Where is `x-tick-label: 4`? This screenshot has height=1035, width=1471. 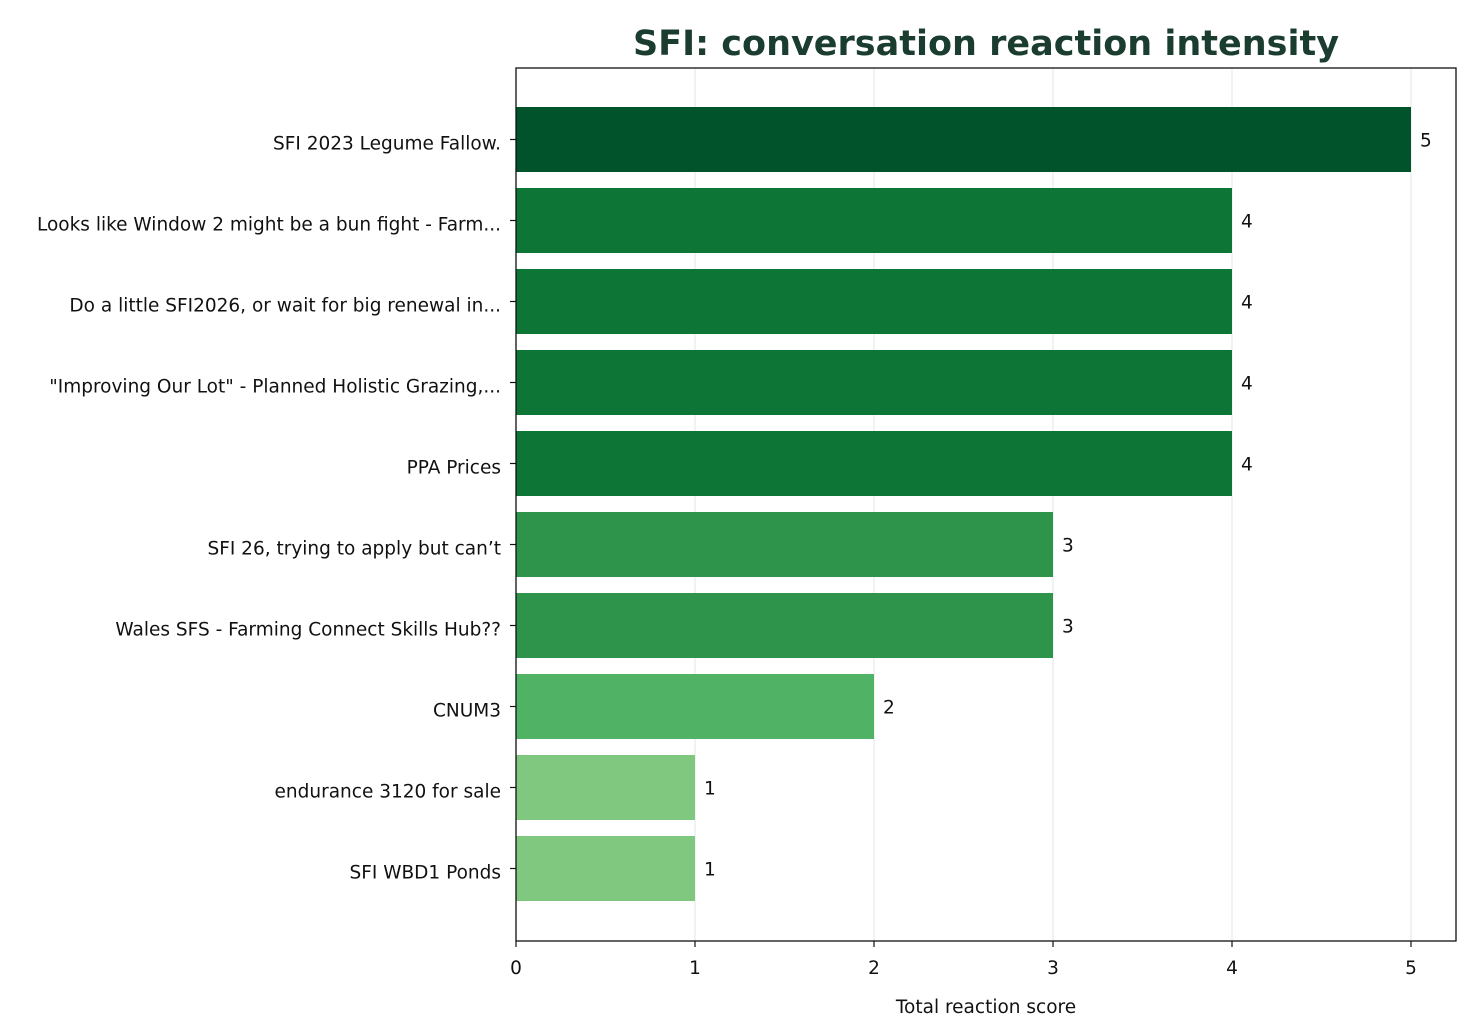 x-tick-label: 4 is located at coordinates (1232, 968).